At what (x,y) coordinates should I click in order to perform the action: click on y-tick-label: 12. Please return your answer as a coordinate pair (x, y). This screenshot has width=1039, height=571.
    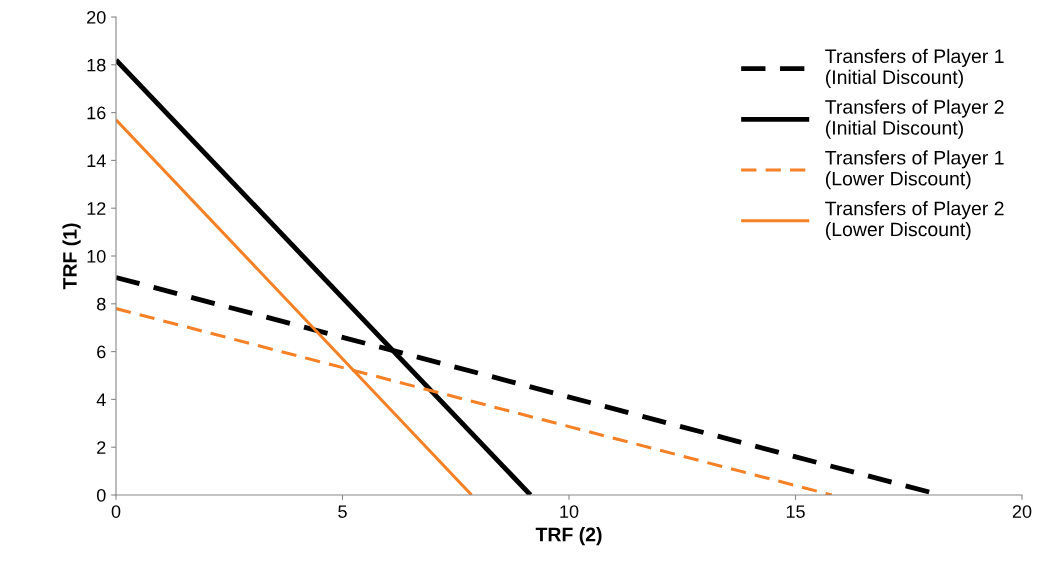
    Looking at the image, I should click on (96, 208).